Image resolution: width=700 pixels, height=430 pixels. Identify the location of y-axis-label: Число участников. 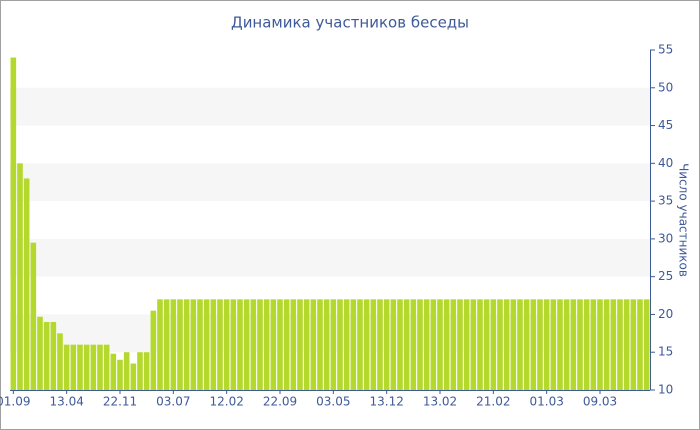
(684, 220).